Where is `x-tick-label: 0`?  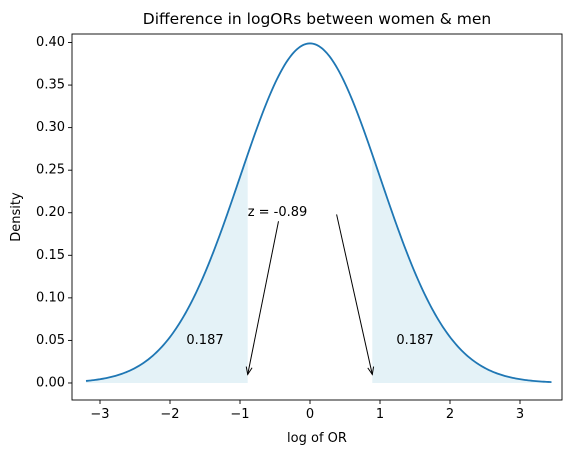
x-tick-label: 0 is located at coordinates (310, 414).